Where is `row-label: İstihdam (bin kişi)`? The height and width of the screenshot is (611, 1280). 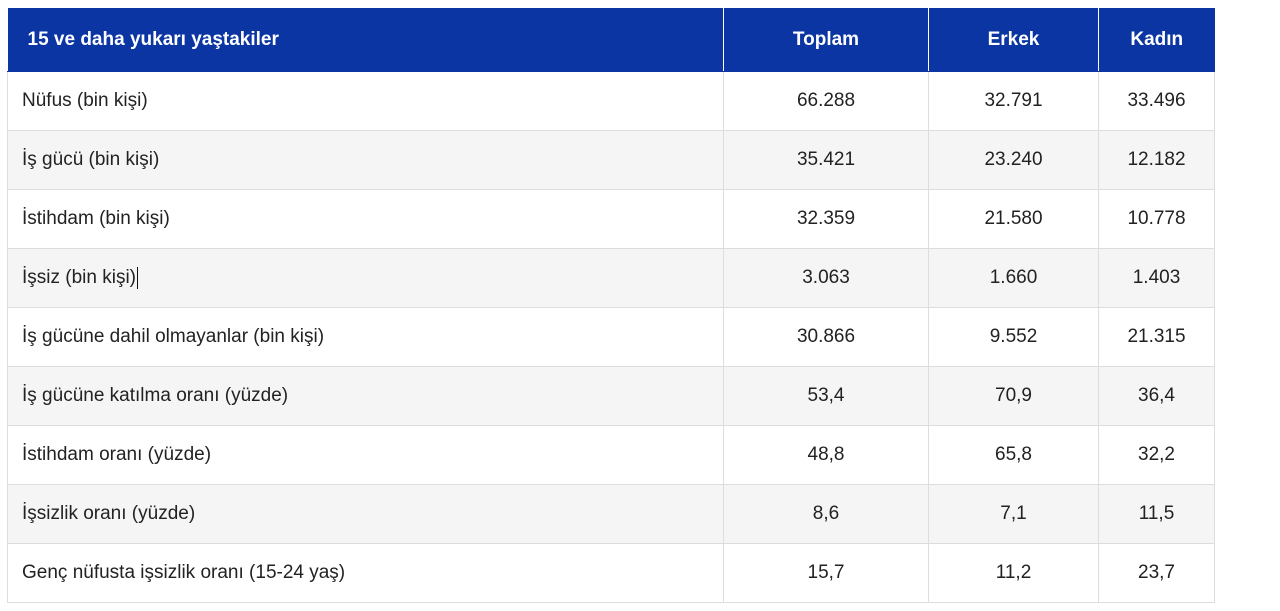 row-label: İstihdam (bin kişi) is located at coordinates (365, 219).